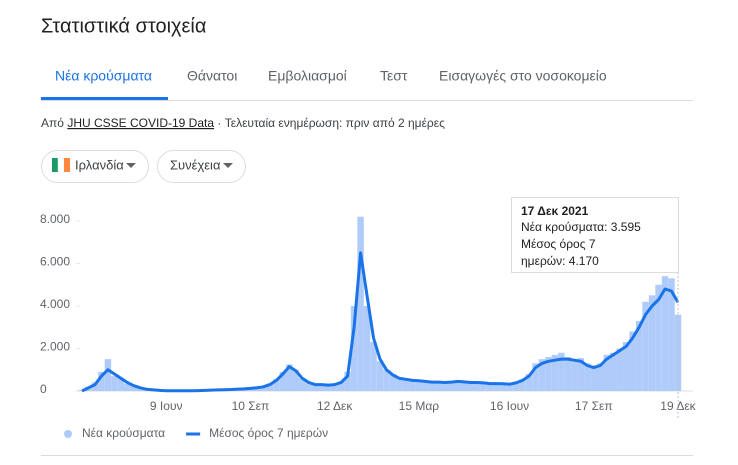 The image size is (738, 465). I want to click on legend-marker, so click(68, 434).